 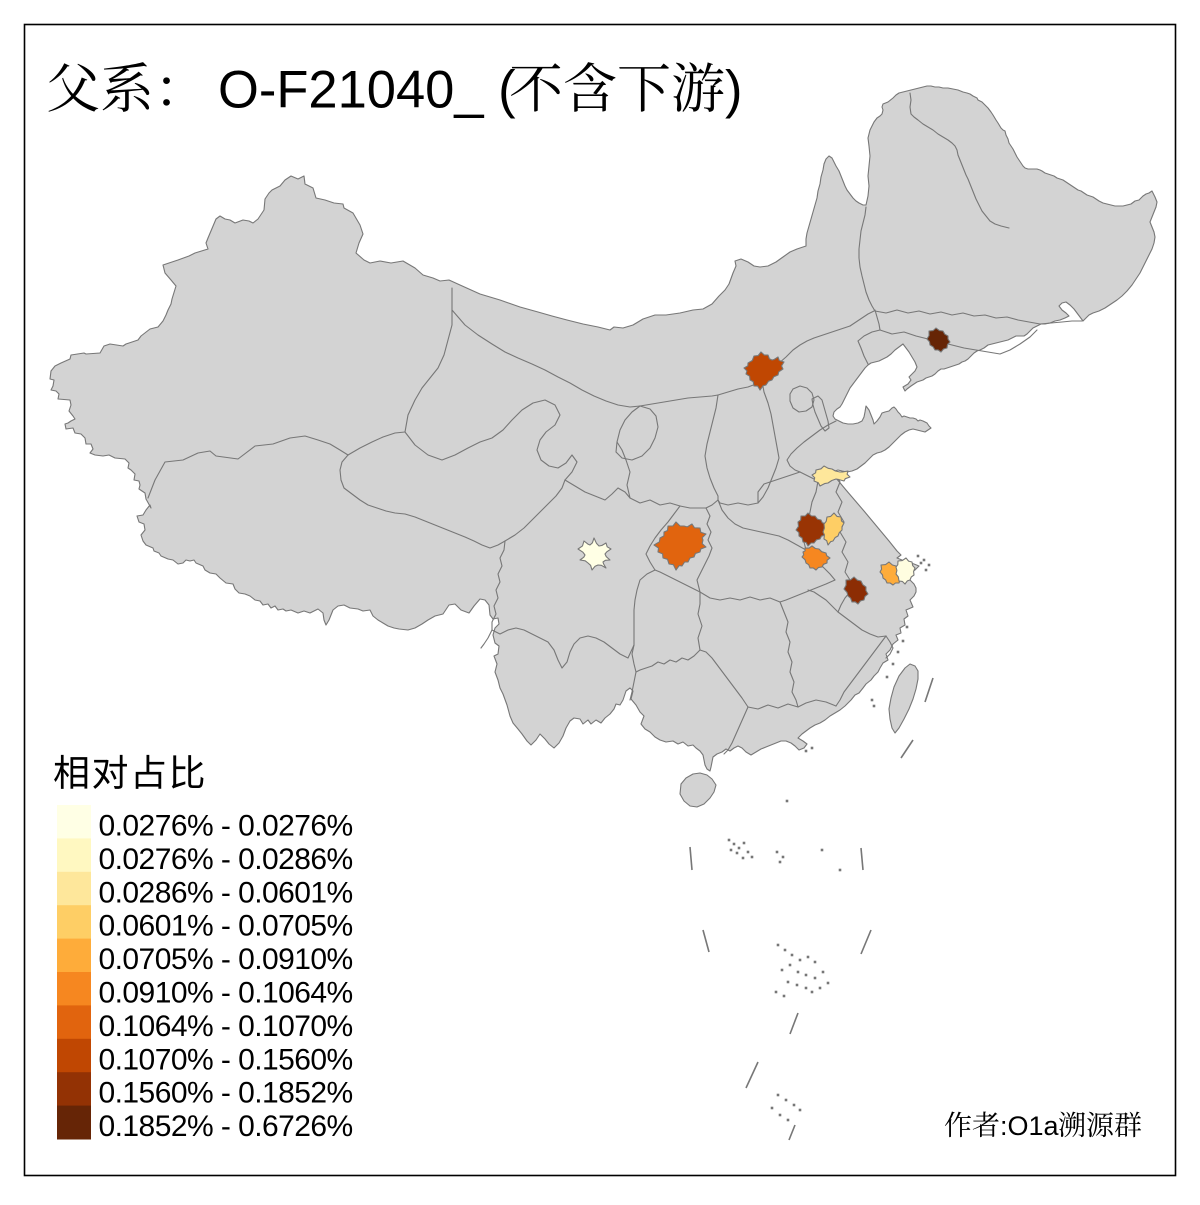 What do you see at coordinates (1030, 1126) in the screenshot?
I see `svg-text: :O1a` at bounding box center [1030, 1126].